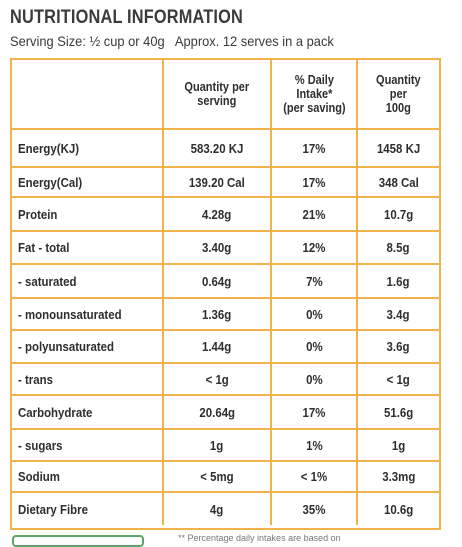  I want to click on cell-per-100g: 1g, so click(398, 445).